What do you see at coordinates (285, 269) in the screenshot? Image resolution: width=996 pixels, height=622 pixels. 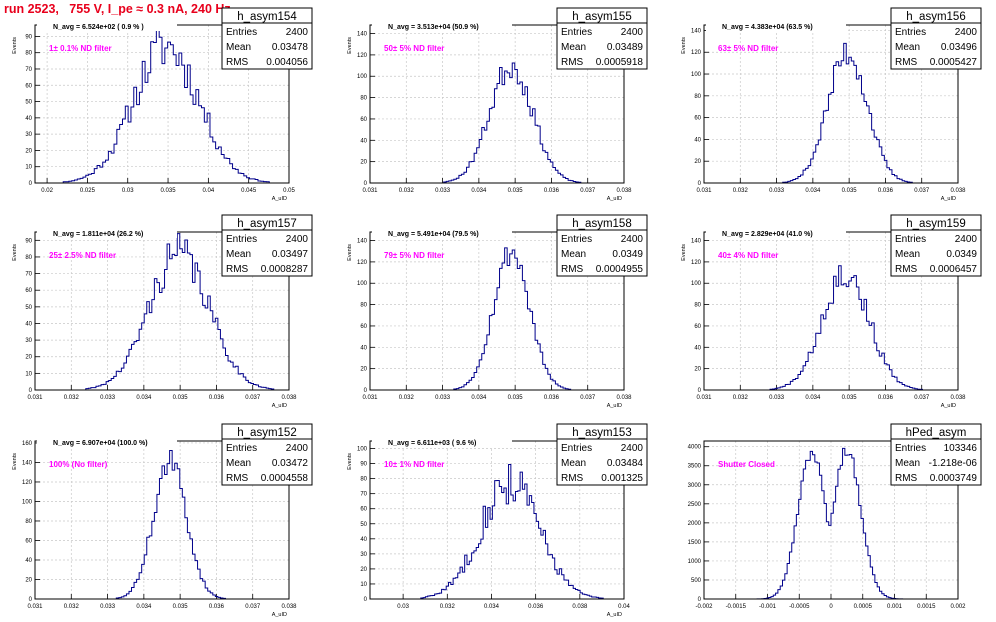 I see `stats-rms-value: 0.0008287` at bounding box center [285, 269].